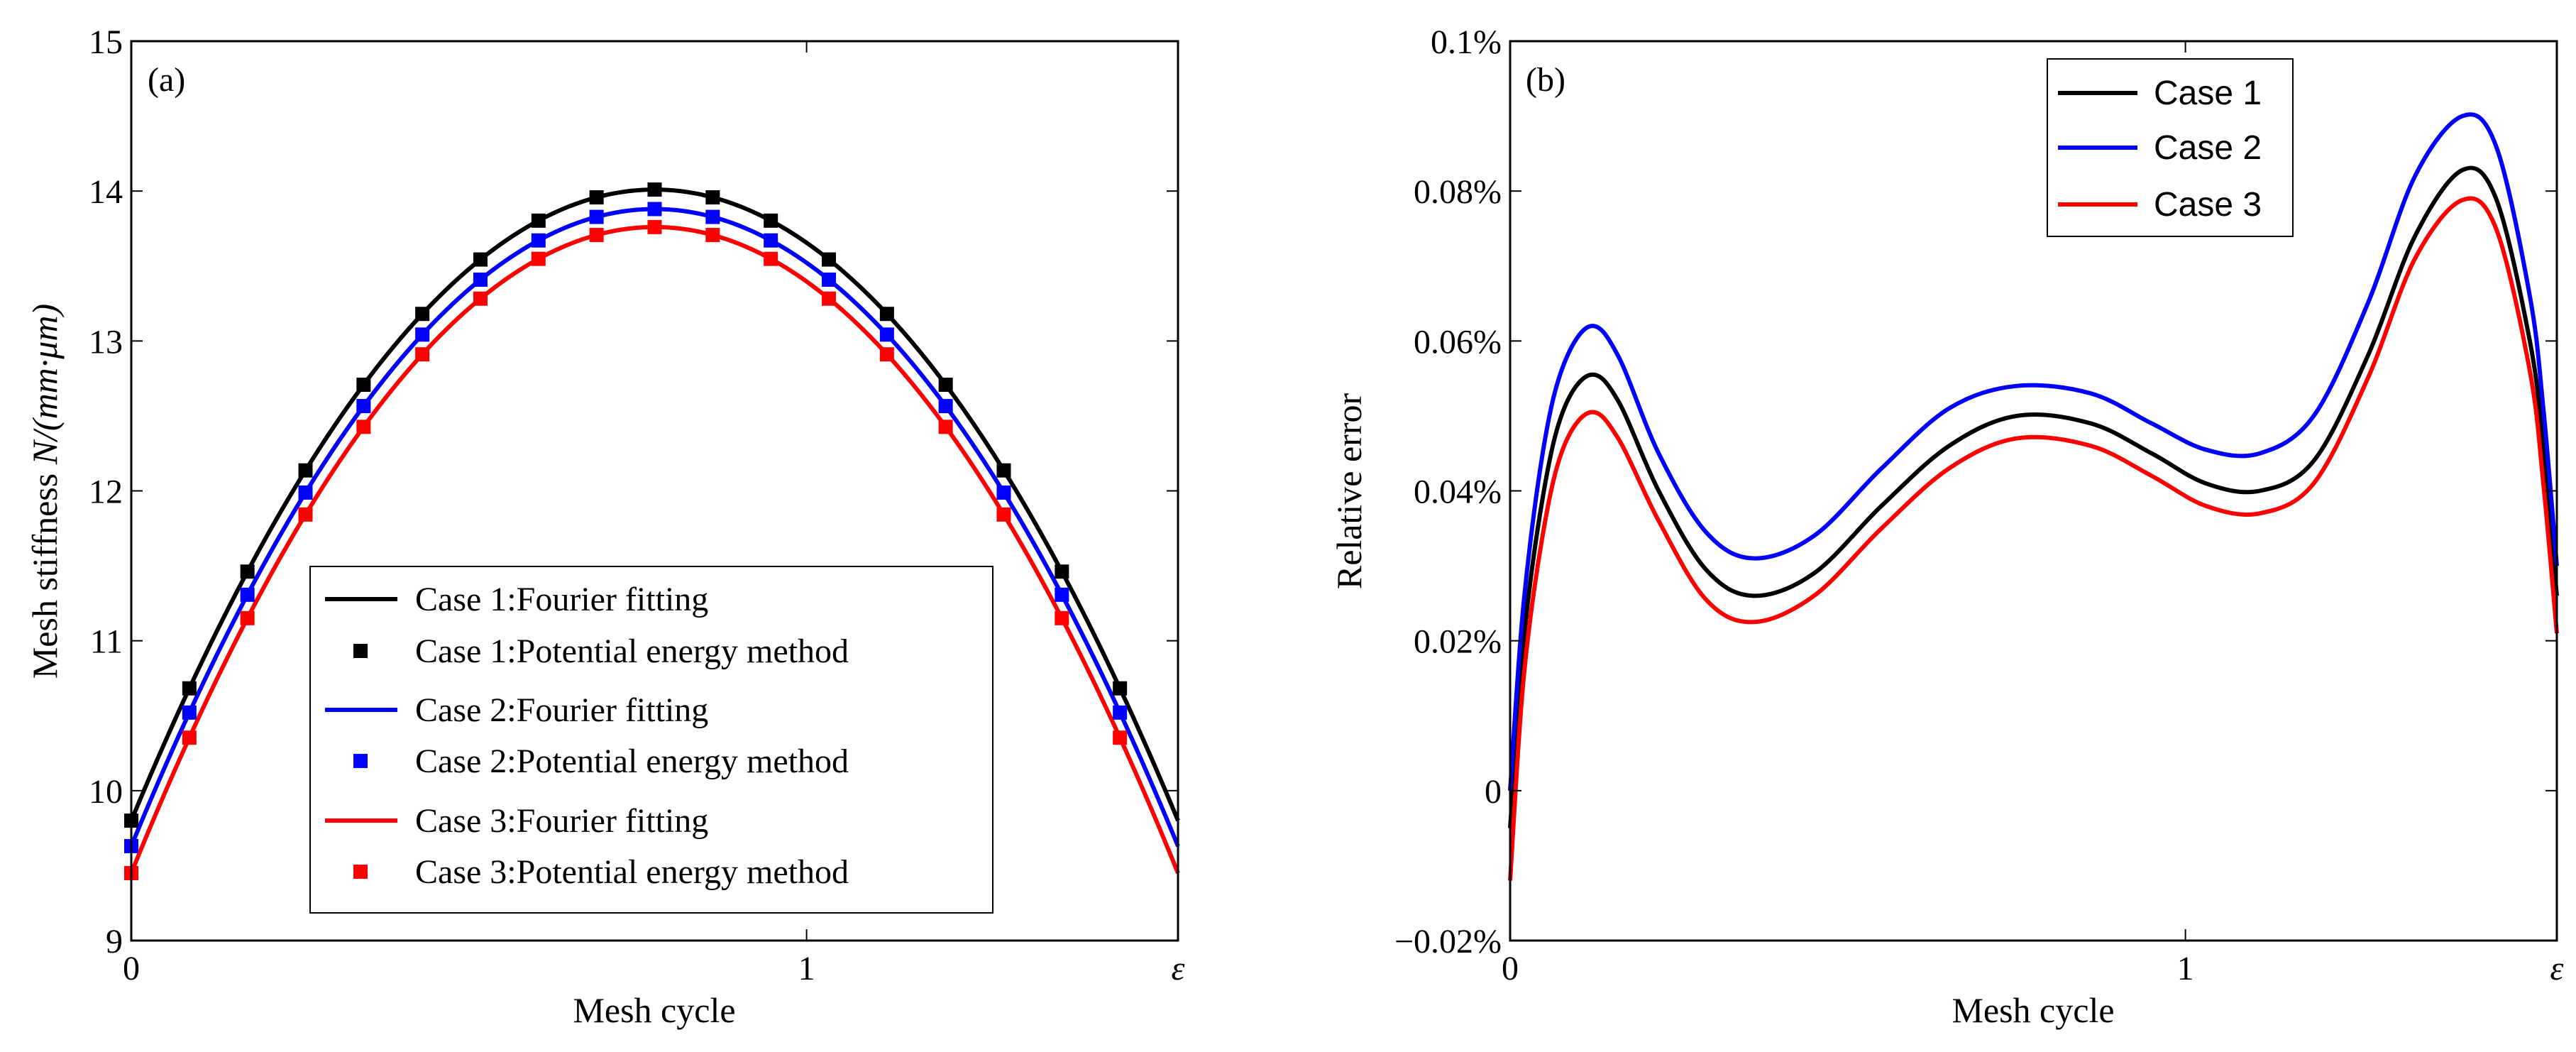 Image resolution: width=2576 pixels, height=1052 pixels. Describe the element at coordinates (2557, 968) in the screenshot. I see `chart-b-x-tick-label-2: ε` at that location.